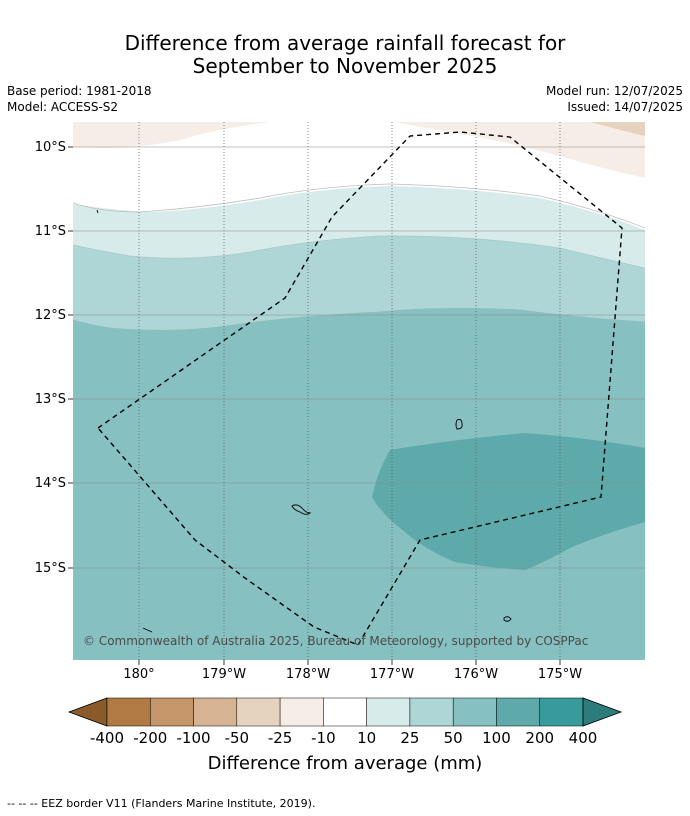  Describe the element at coordinates (617, 129) in the screenshot. I see `zone-minus50-minus25` at that location.